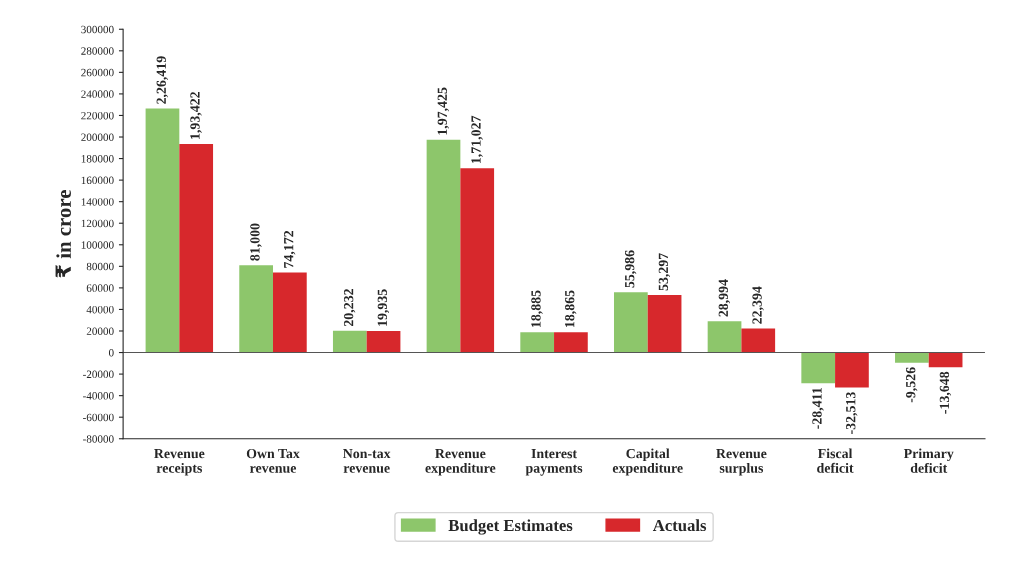 The width and height of the screenshot is (1026, 585). What do you see at coordinates (630, 269) in the screenshot?
I see `data-label: 55,986` at bounding box center [630, 269].